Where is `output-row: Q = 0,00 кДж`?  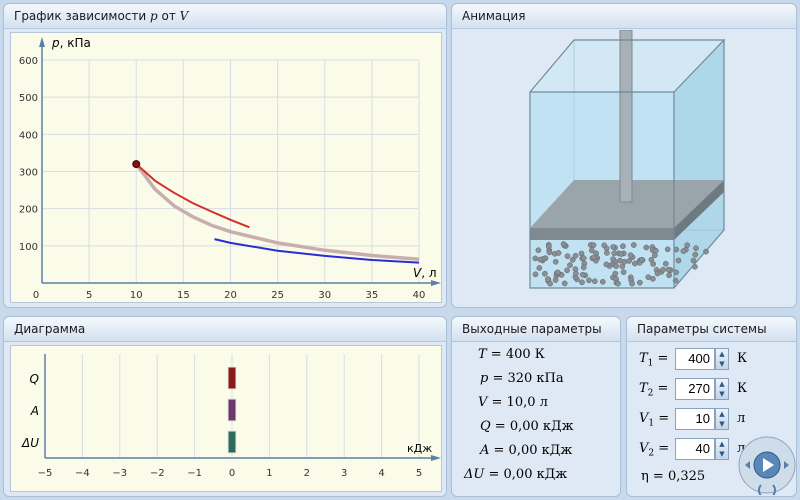 output-row: Q = 0,00 кДж is located at coordinates (527, 426).